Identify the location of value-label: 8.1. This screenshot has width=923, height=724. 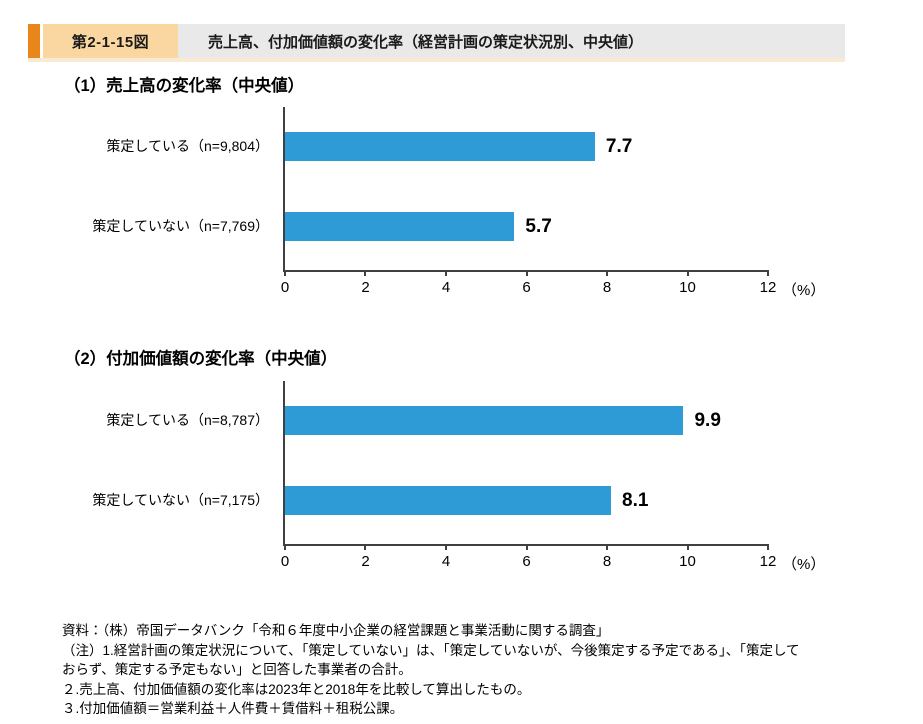
(635, 500).